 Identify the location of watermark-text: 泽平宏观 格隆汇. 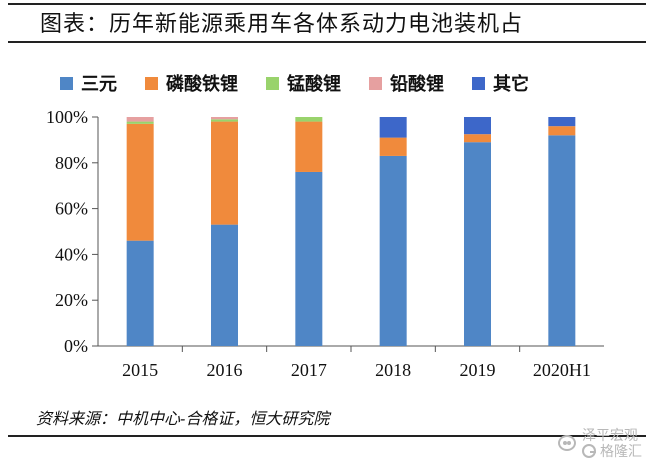
(612, 443).